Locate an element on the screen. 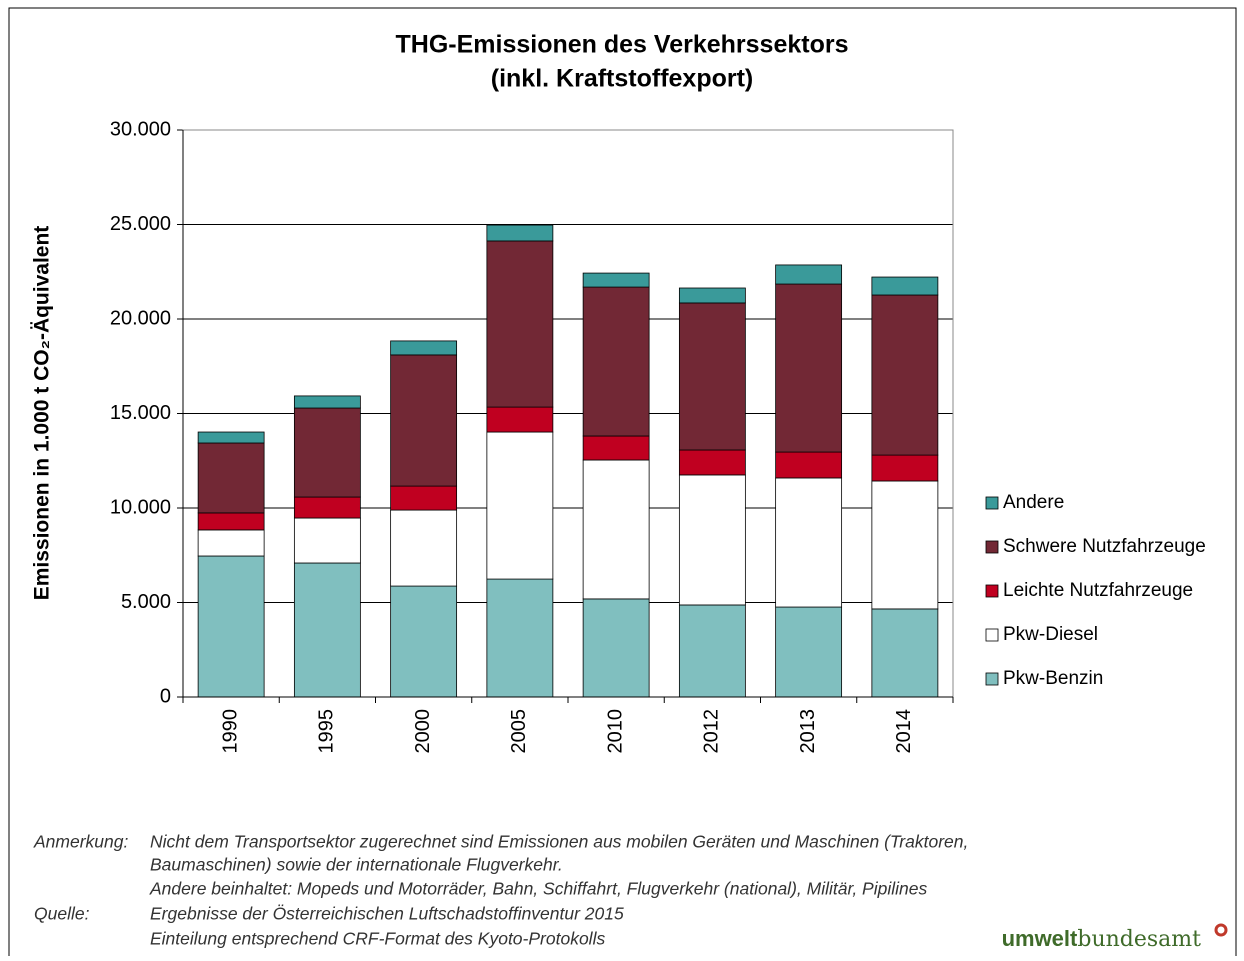  note-label: Quelle: is located at coordinates (62, 914).